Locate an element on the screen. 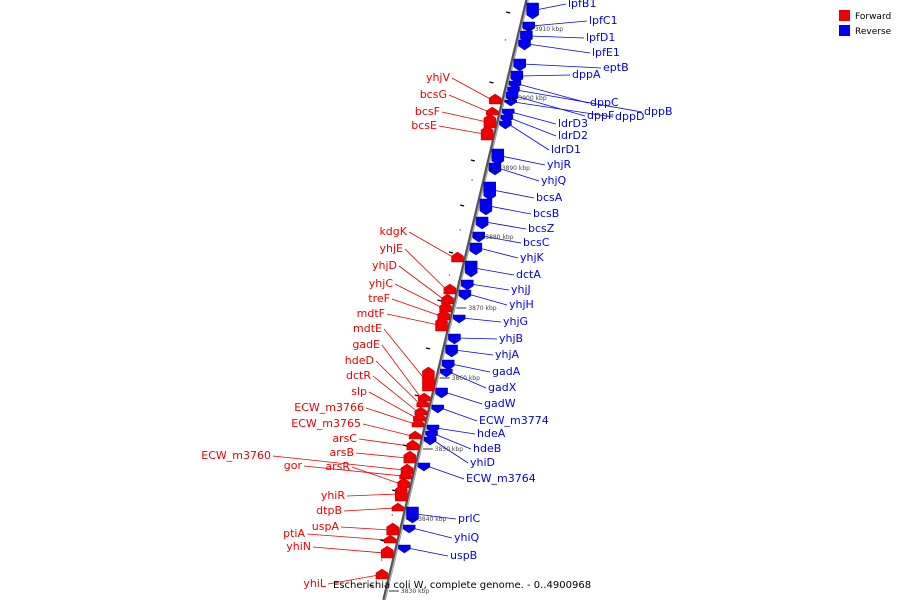 The height and width of the screenshot is (600, 900). tick-label: 3900 kbp is located at coordinates (532, 98).